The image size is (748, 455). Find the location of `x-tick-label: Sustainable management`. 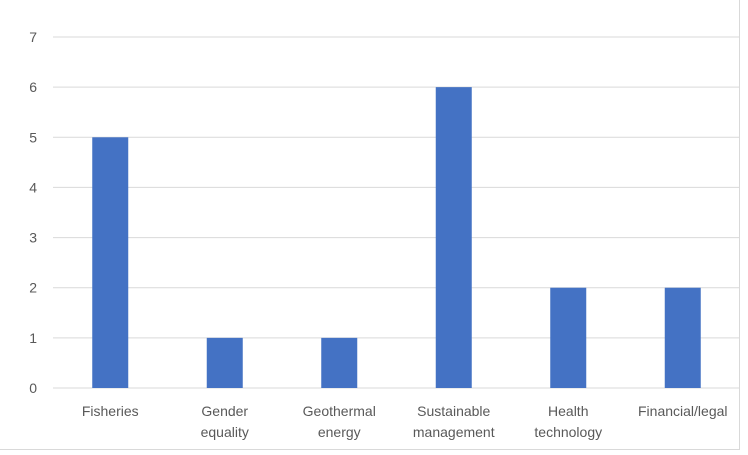

x-tick-label: Sustainable management is located at coordinates (454, 421).